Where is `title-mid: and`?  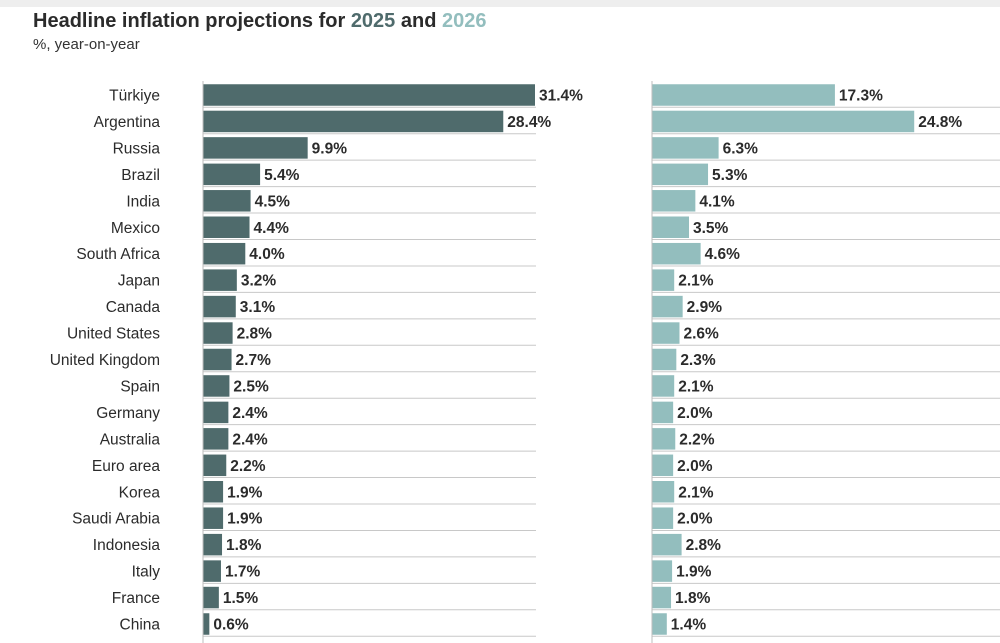
title-mid: and is located at coordinates (418, 21).